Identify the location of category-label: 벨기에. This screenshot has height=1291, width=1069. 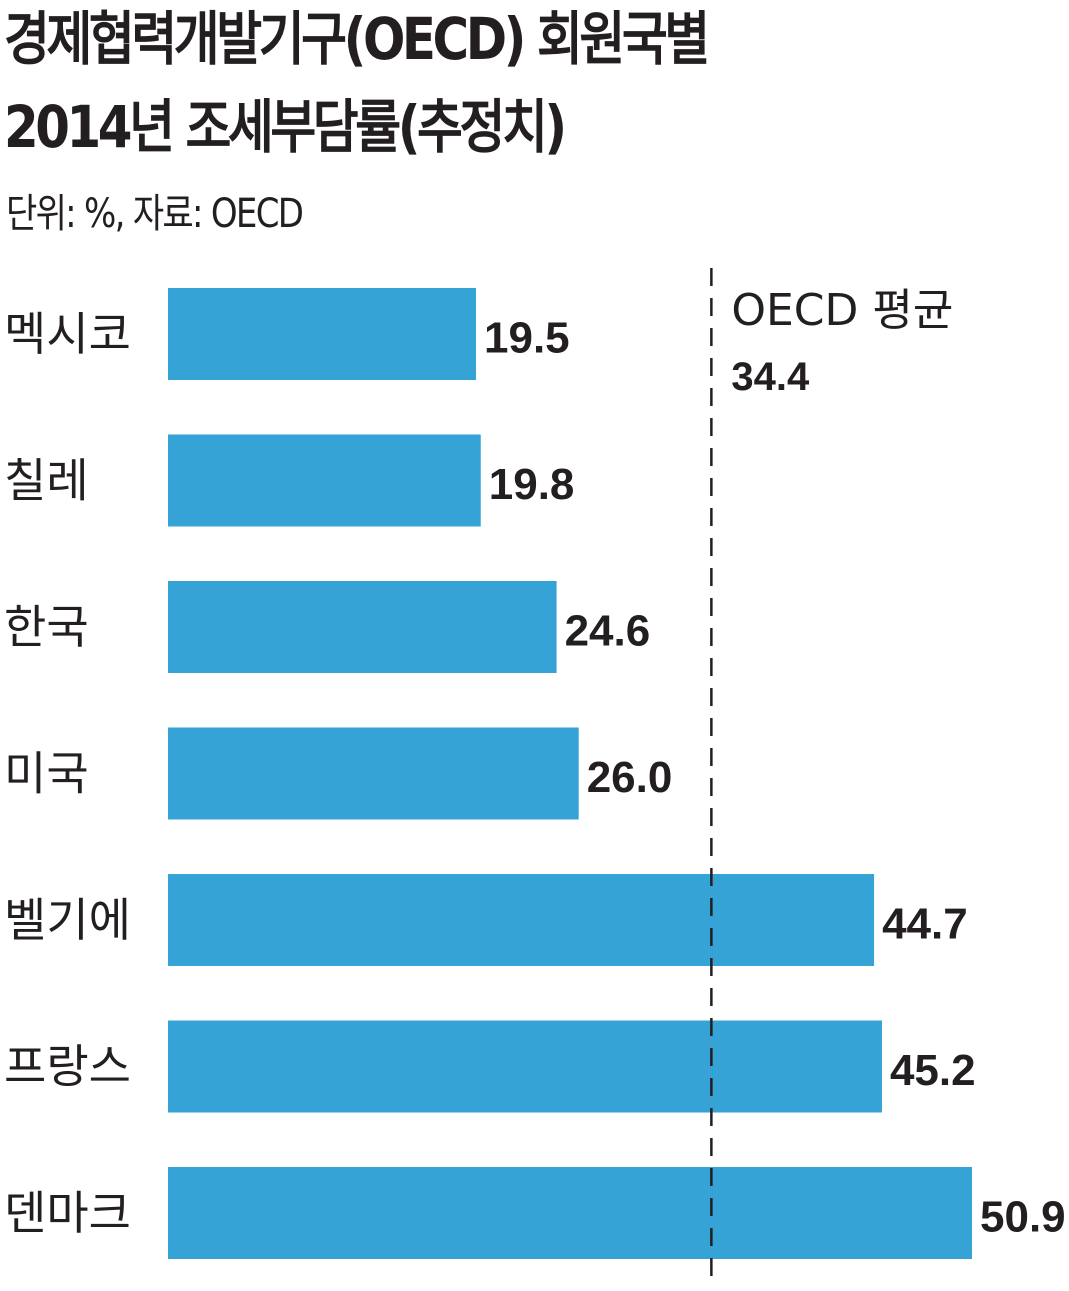
(67, 920).